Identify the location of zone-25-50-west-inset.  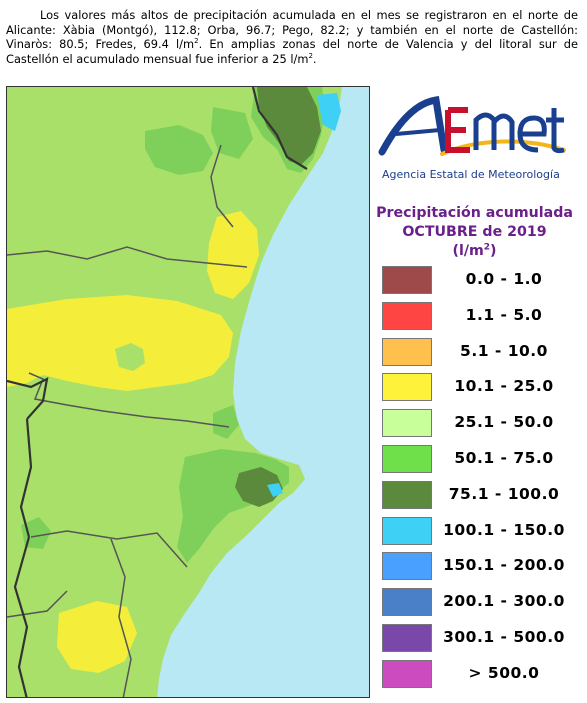
(130, 357).